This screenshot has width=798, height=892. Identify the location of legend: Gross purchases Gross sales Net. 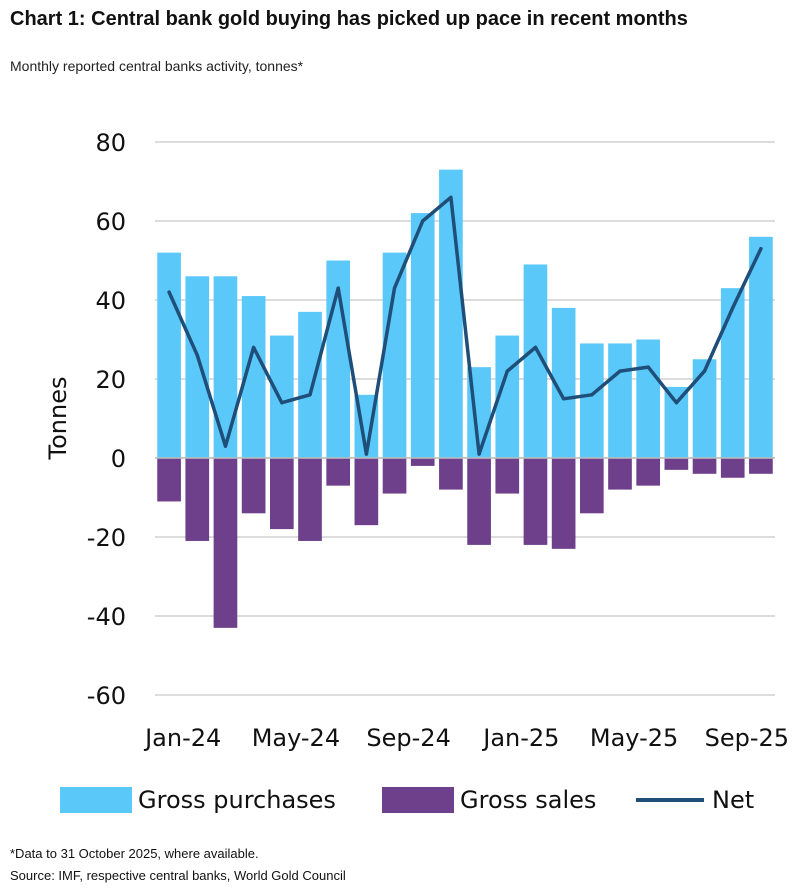
(399, 806).